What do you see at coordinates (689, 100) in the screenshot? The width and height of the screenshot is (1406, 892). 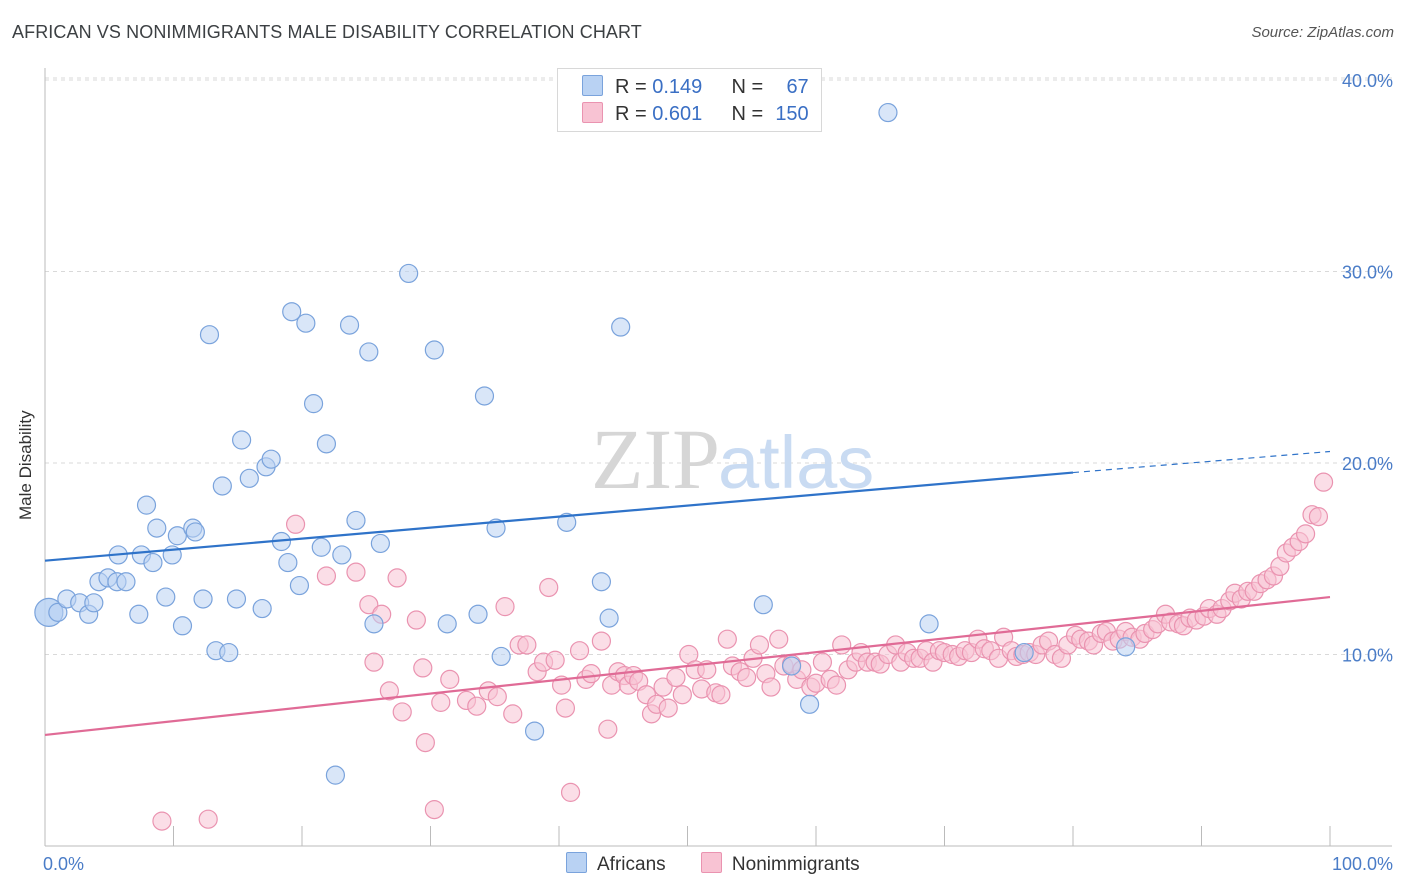 I see `stats-legend: R = 0.149 N = 67 R = 0.601 N = 150` at bounding box center [689, 100].